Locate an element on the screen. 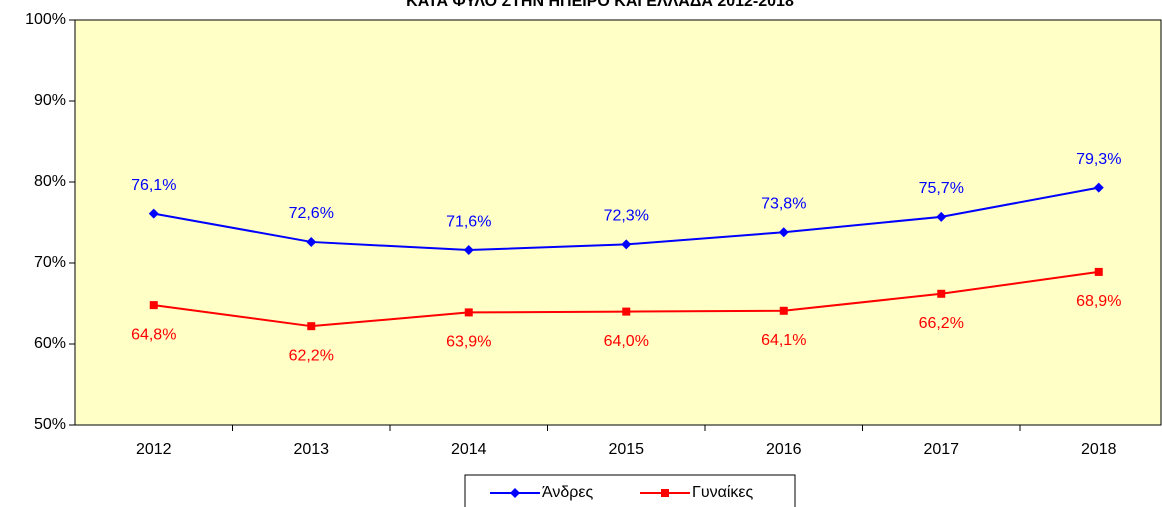 The width and height of the screenshot is (1162, 507). legend-label: Άνδρες is located at coordinates (568, 492).